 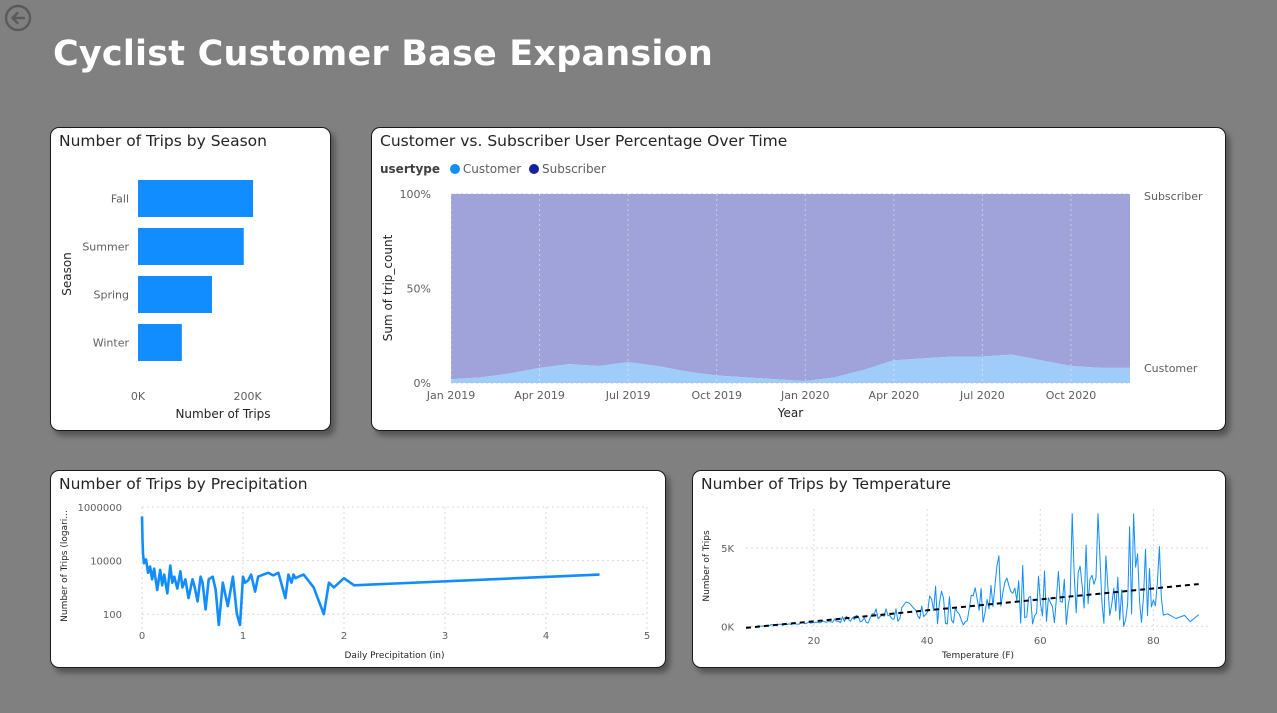 I want to click on chart-title: Number of Trips by Temperature, so click(x=826, y=484).